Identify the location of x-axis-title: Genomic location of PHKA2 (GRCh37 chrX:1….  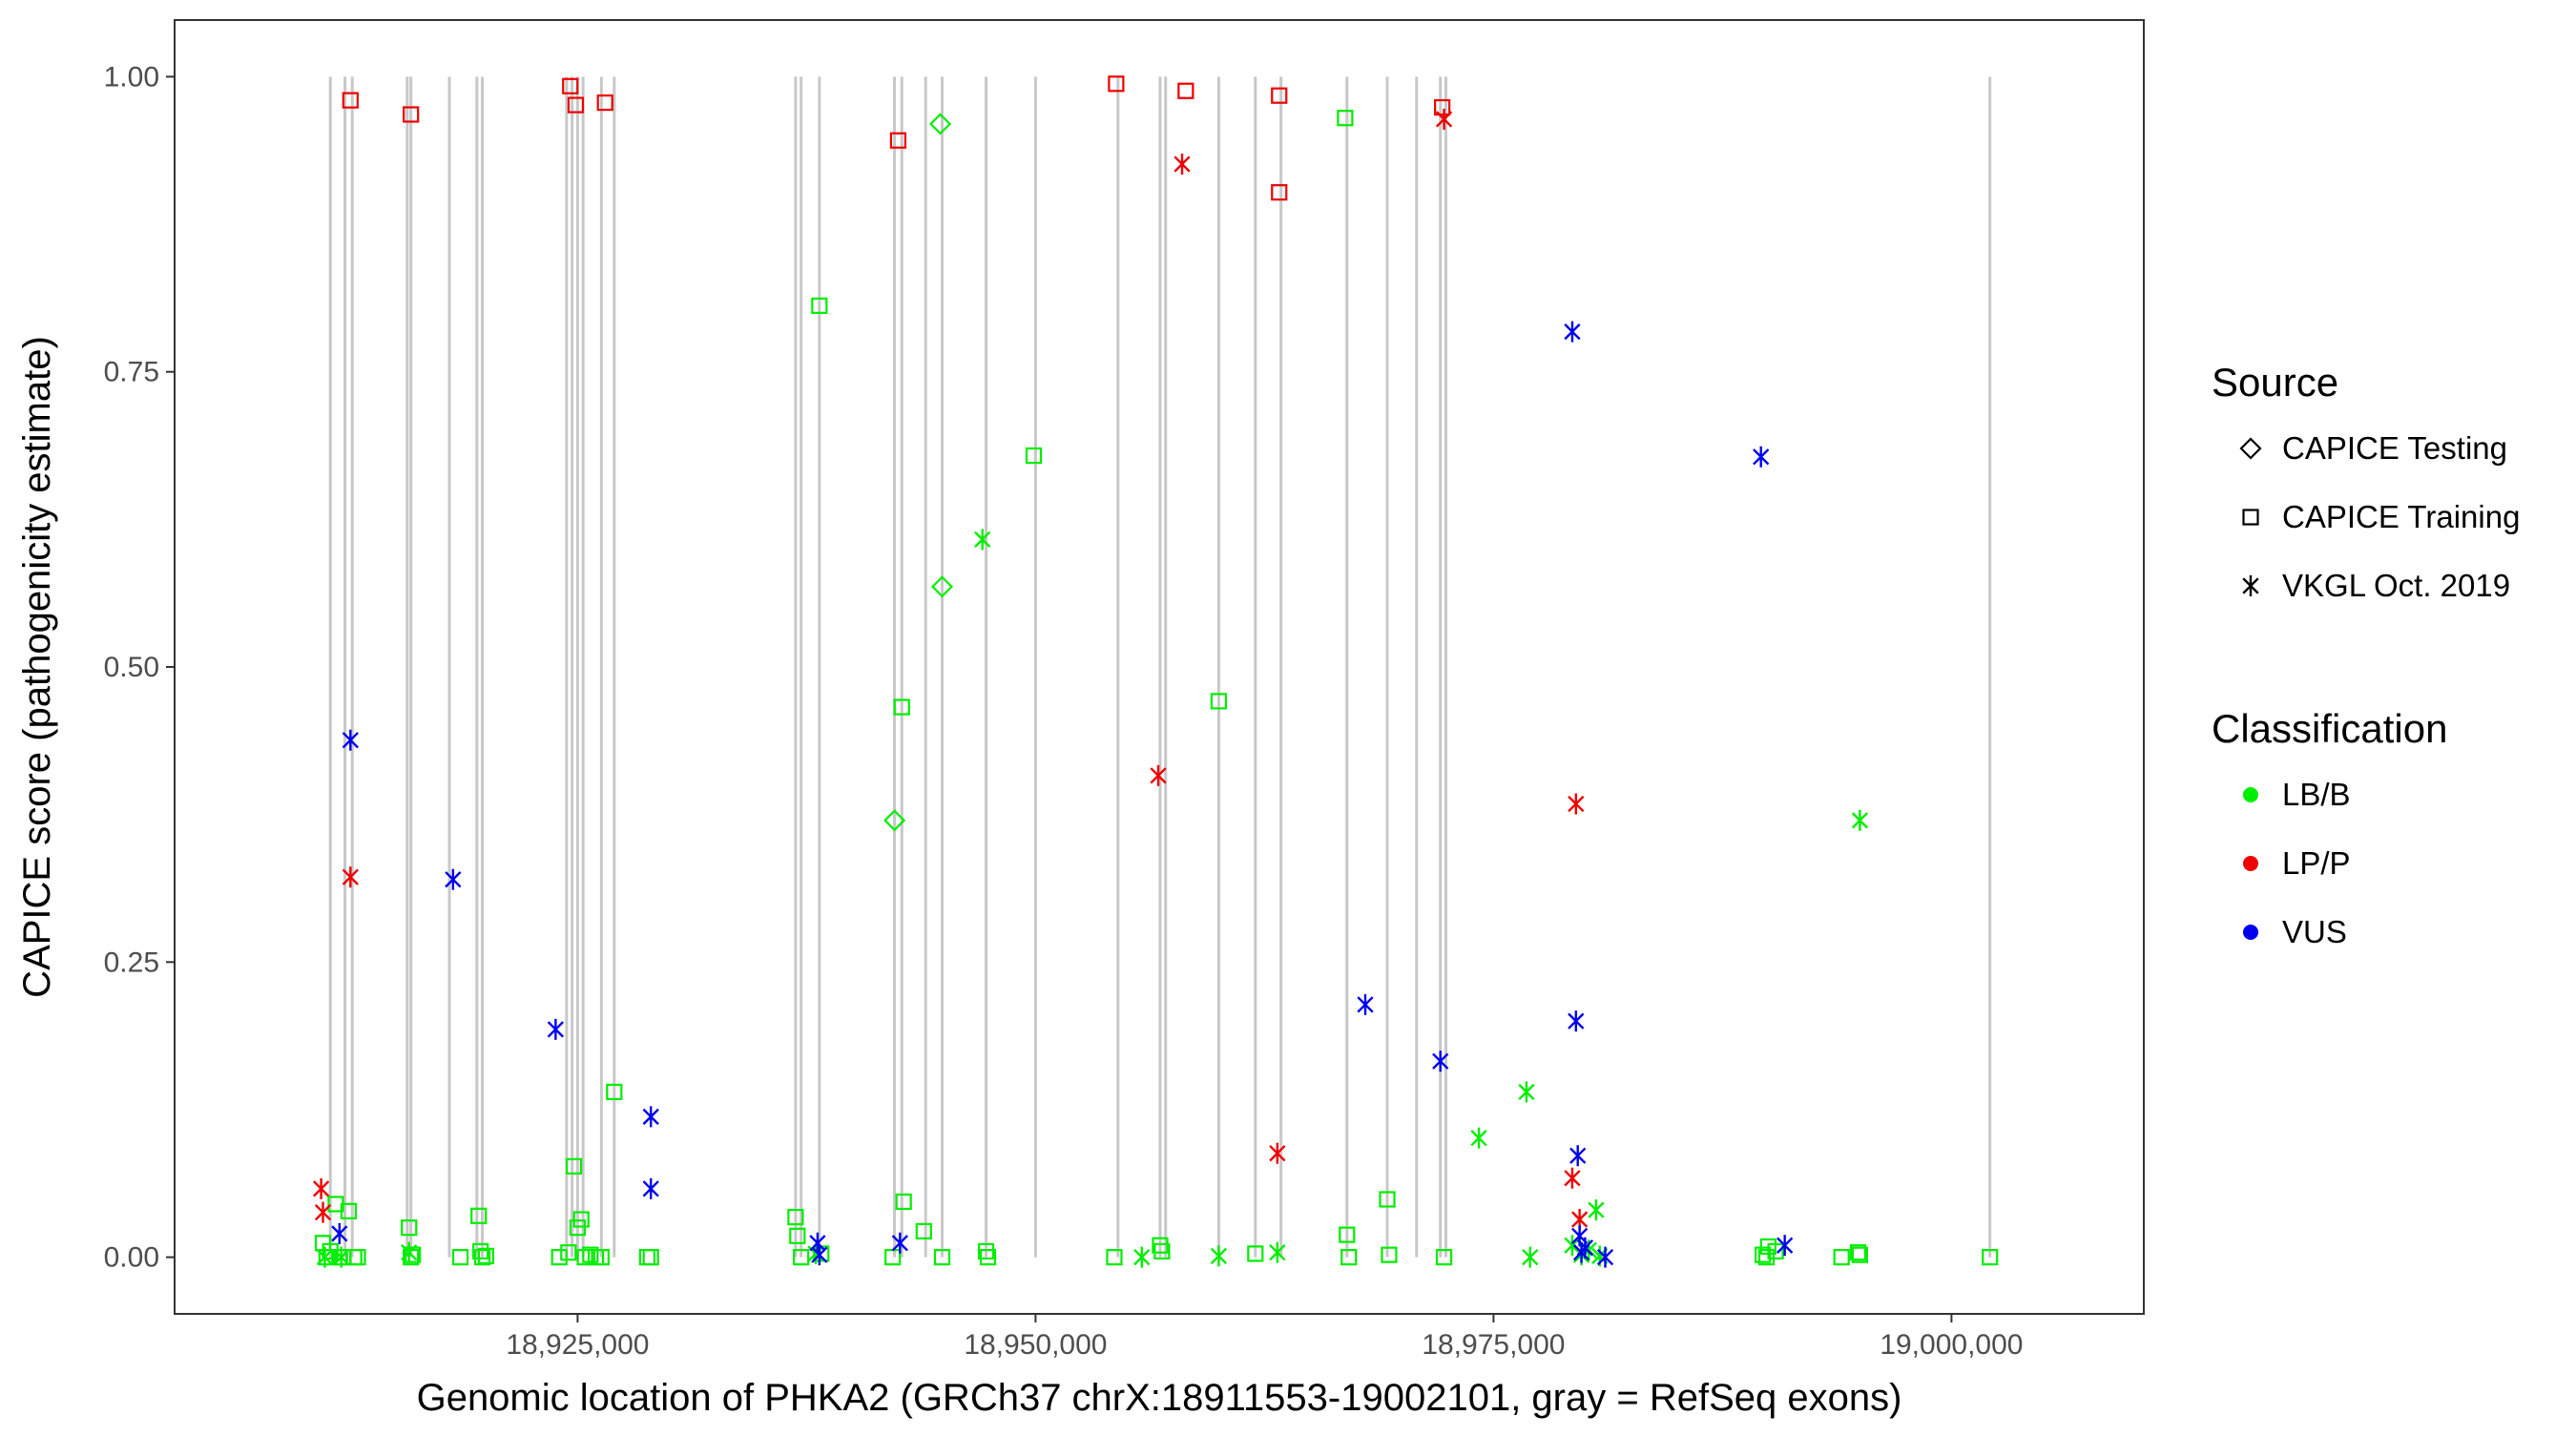
(1159, 1398).